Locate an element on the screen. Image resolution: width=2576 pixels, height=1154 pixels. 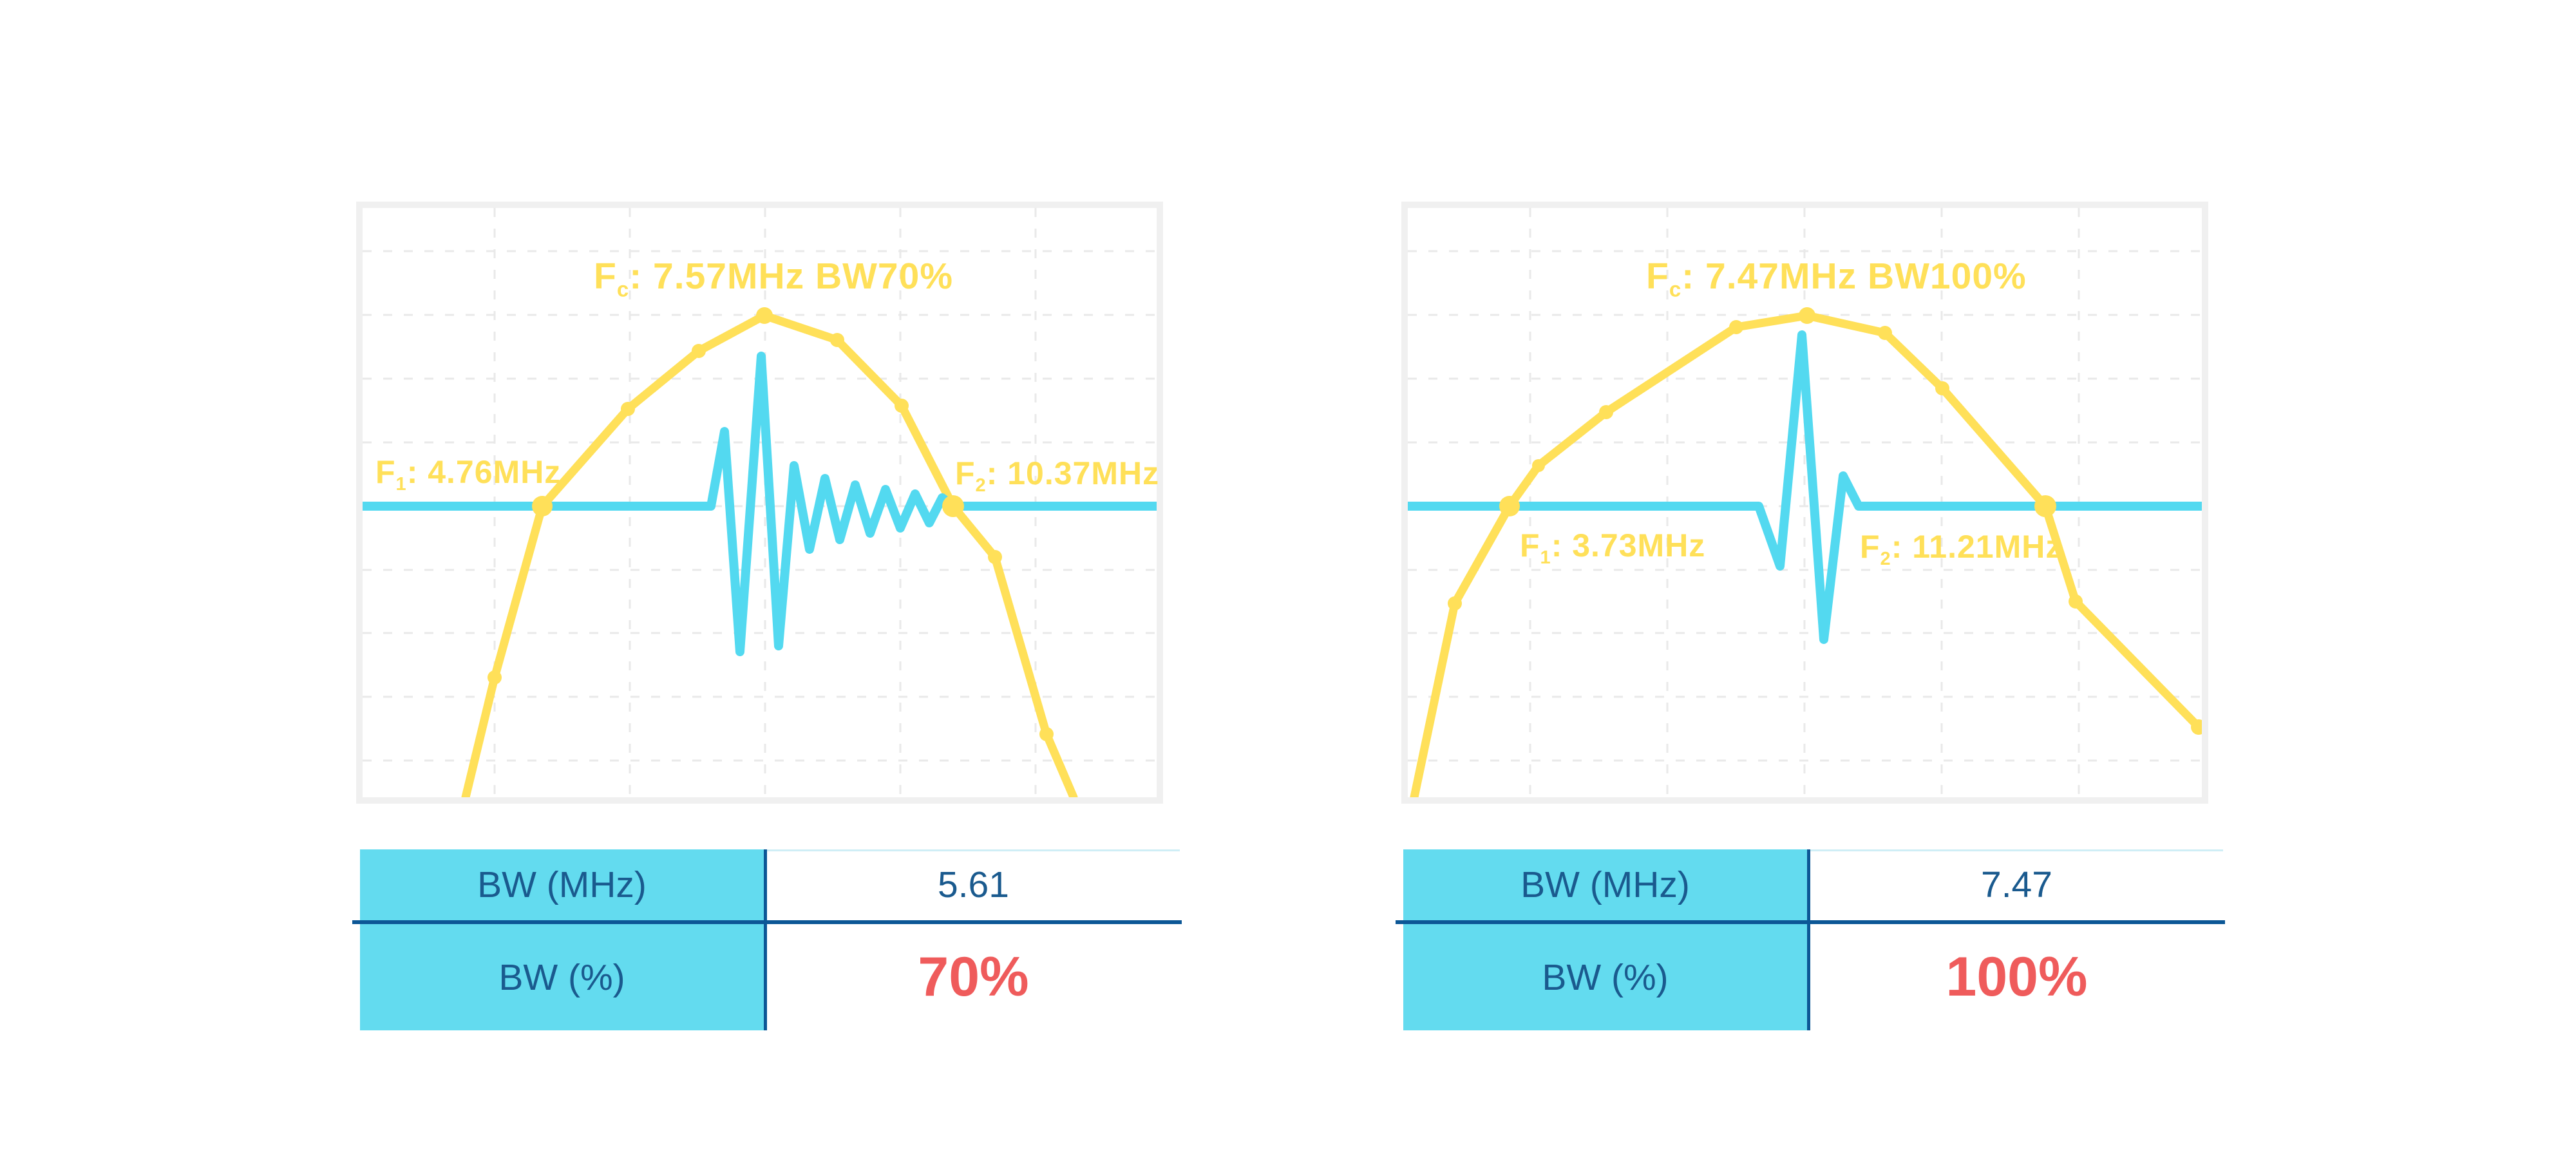
fc-annotation-left: Fc: 7.57MHz BW70% is located at coordinates (774, 278).